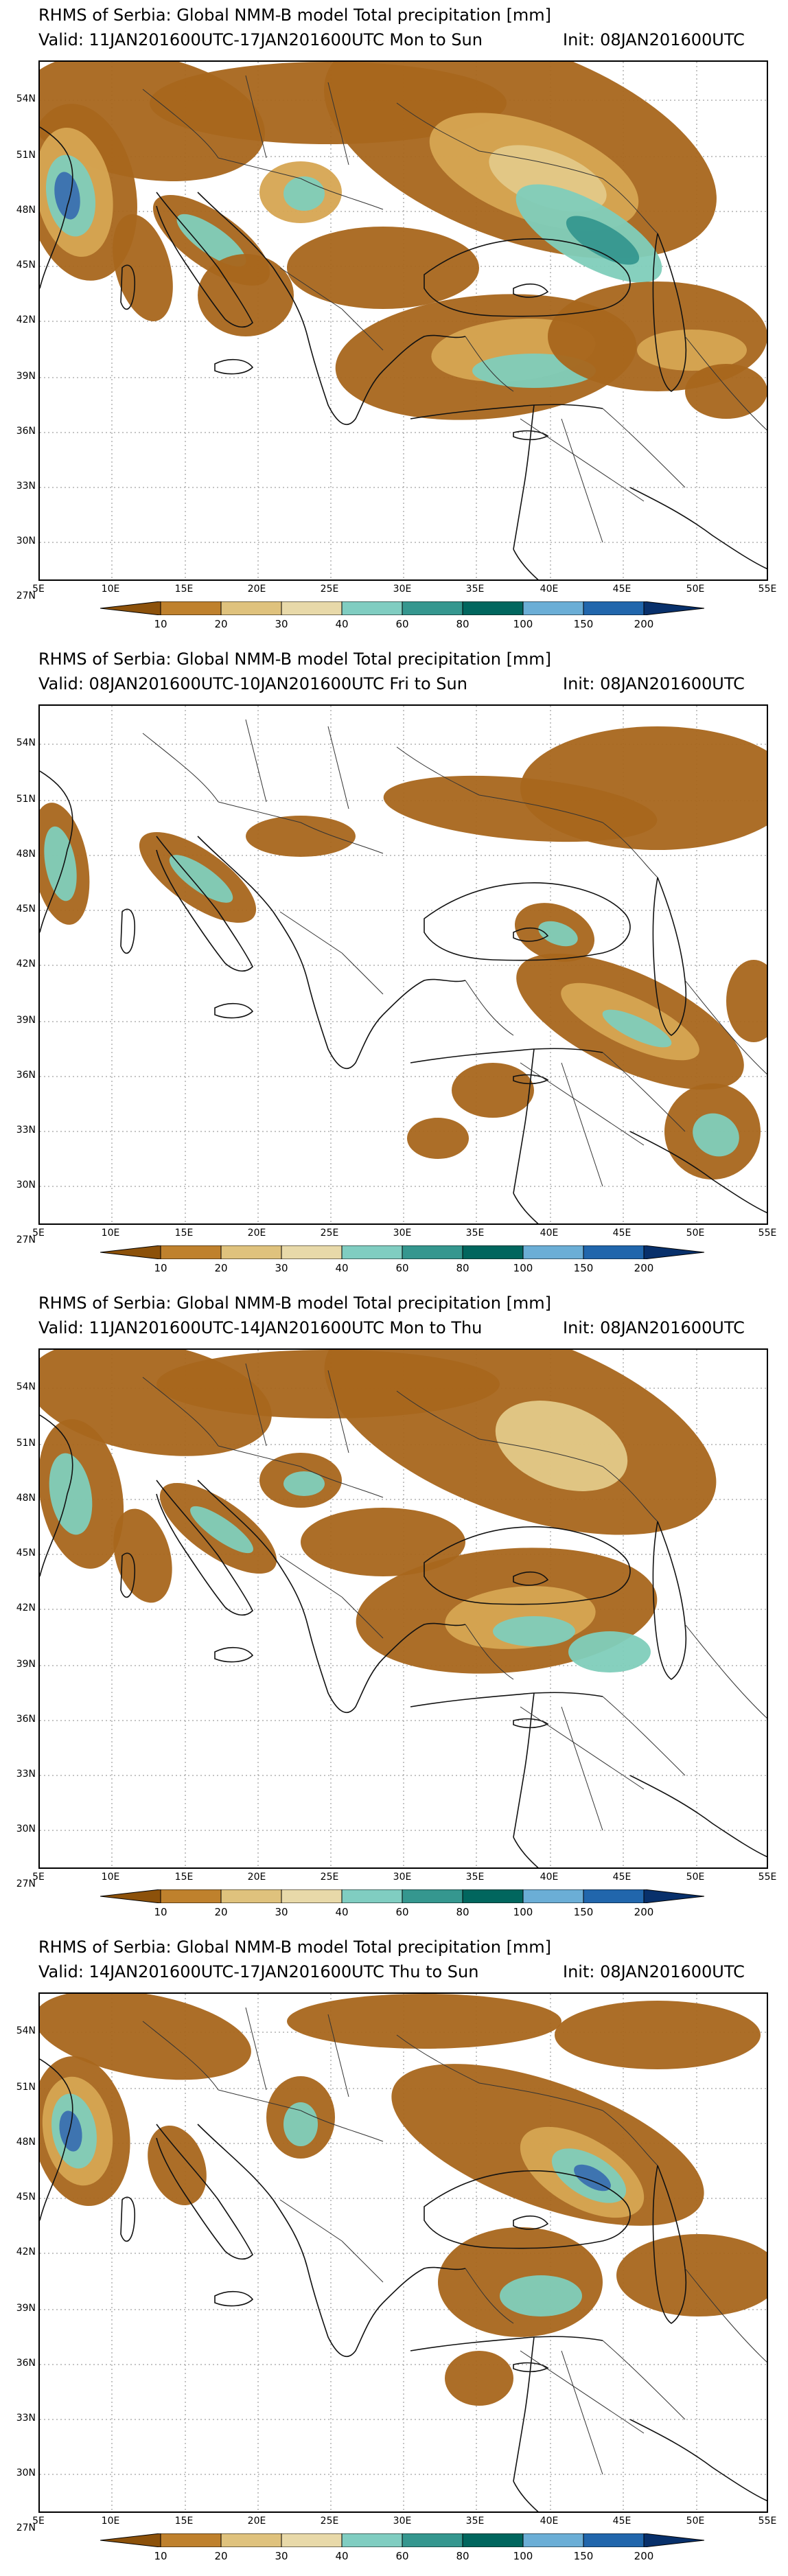  I want to click on longitude-label: 50E, so click(695, 589).